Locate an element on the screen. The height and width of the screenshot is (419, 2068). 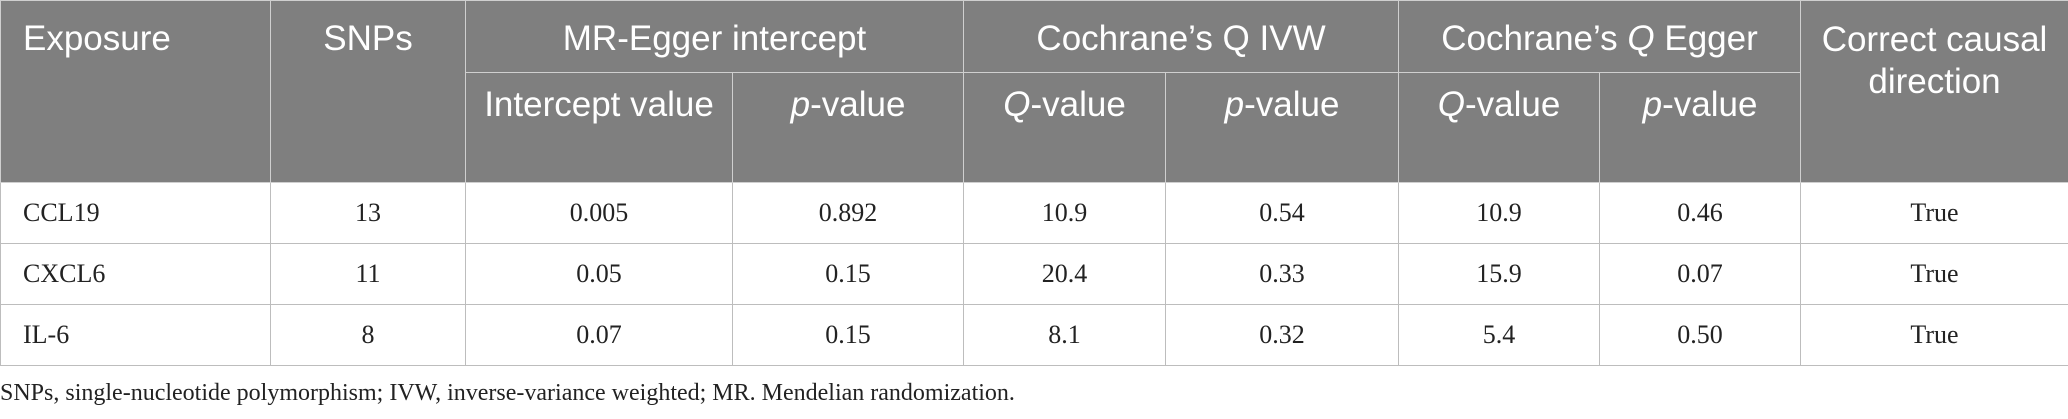
header-exposure: Exposure is located at coordinates (135, 91).